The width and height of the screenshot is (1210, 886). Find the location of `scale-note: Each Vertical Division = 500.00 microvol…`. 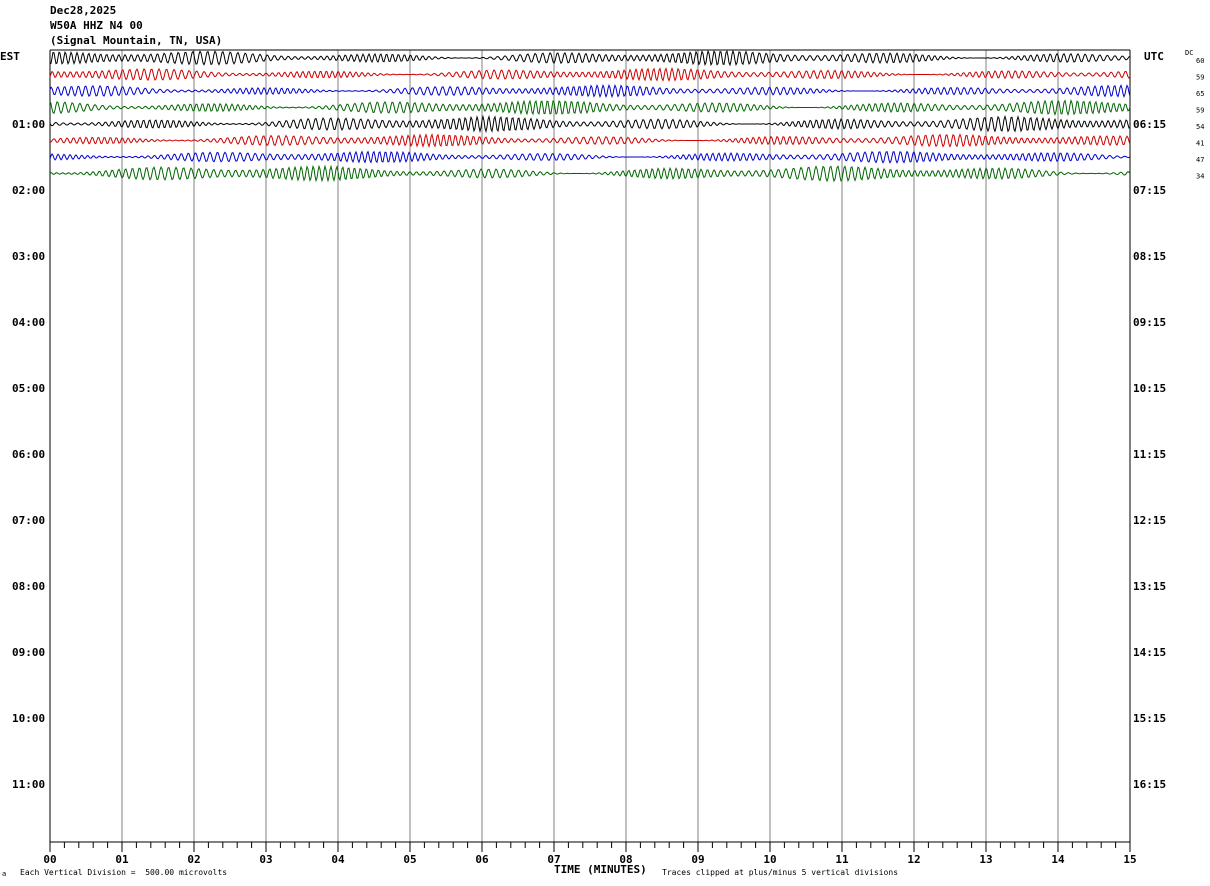

scale-note: Each Vertical Division = 500.00 microvol… is located at coordinates (124, 872).